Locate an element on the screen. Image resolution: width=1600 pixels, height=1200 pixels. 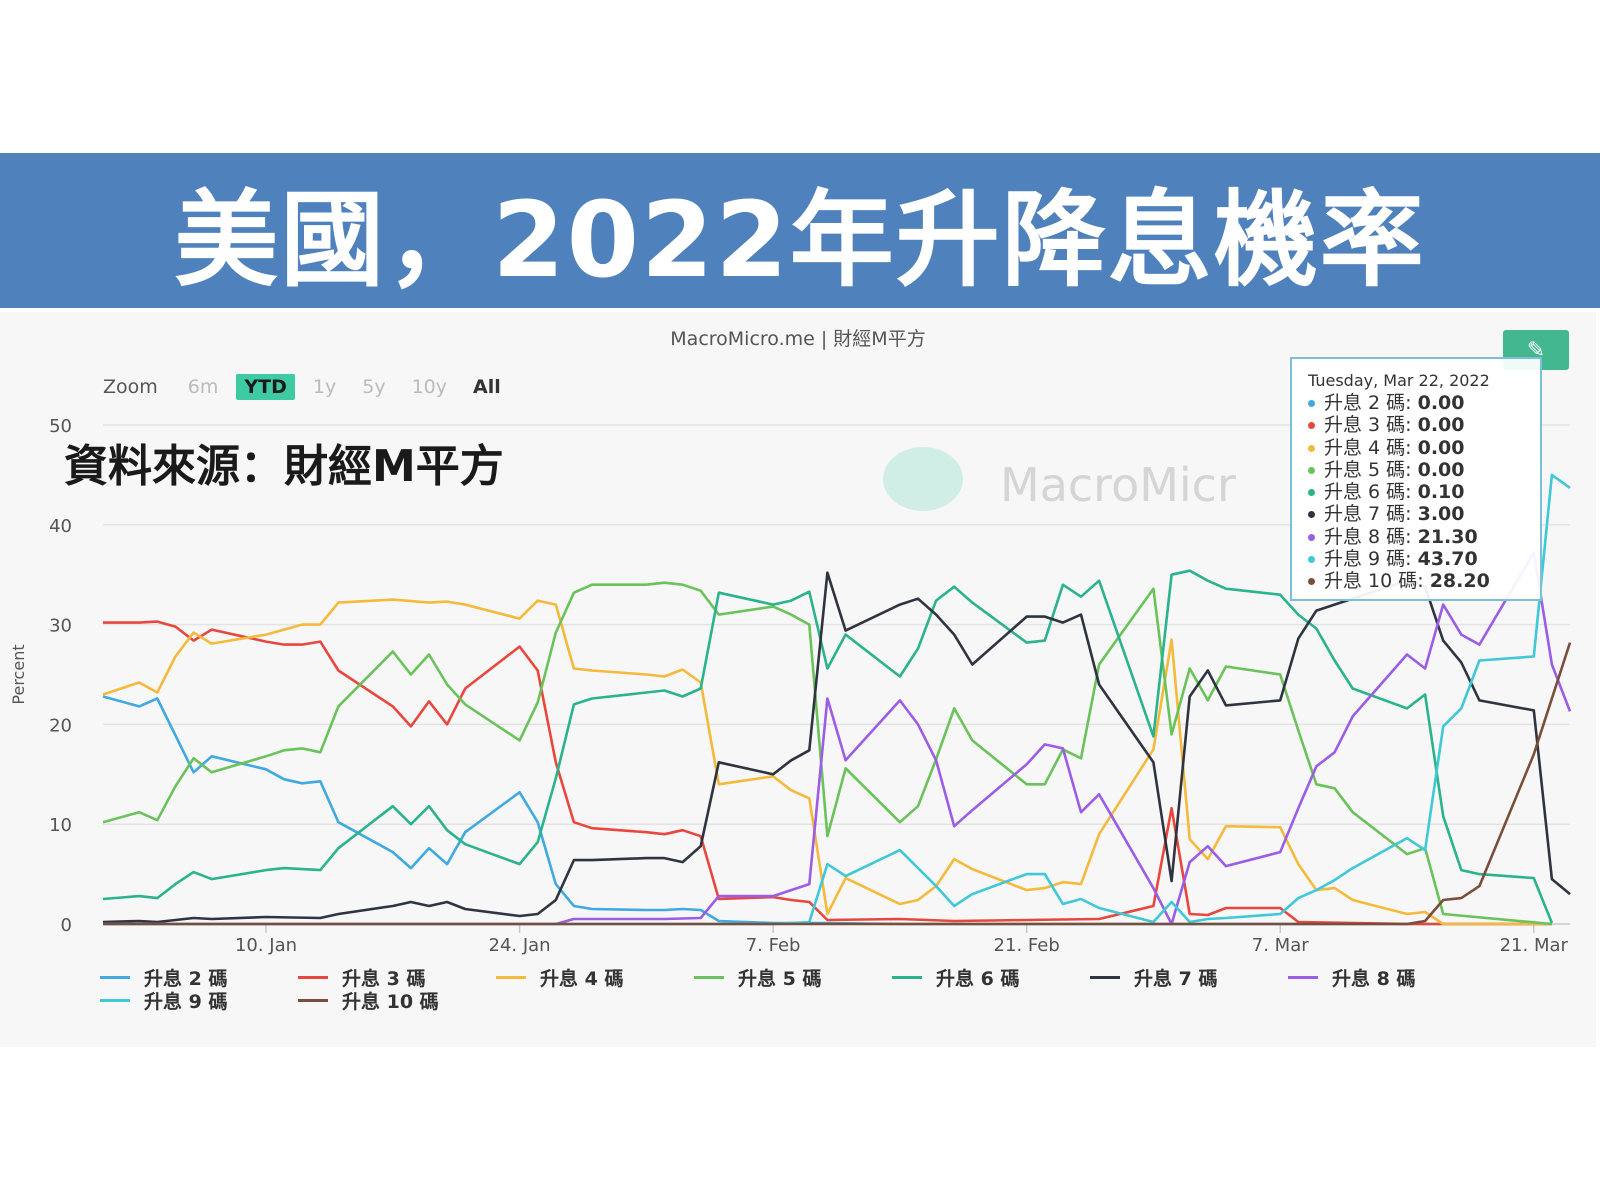
zoom-5y-button: 5y is located at coordinates (374, 387).